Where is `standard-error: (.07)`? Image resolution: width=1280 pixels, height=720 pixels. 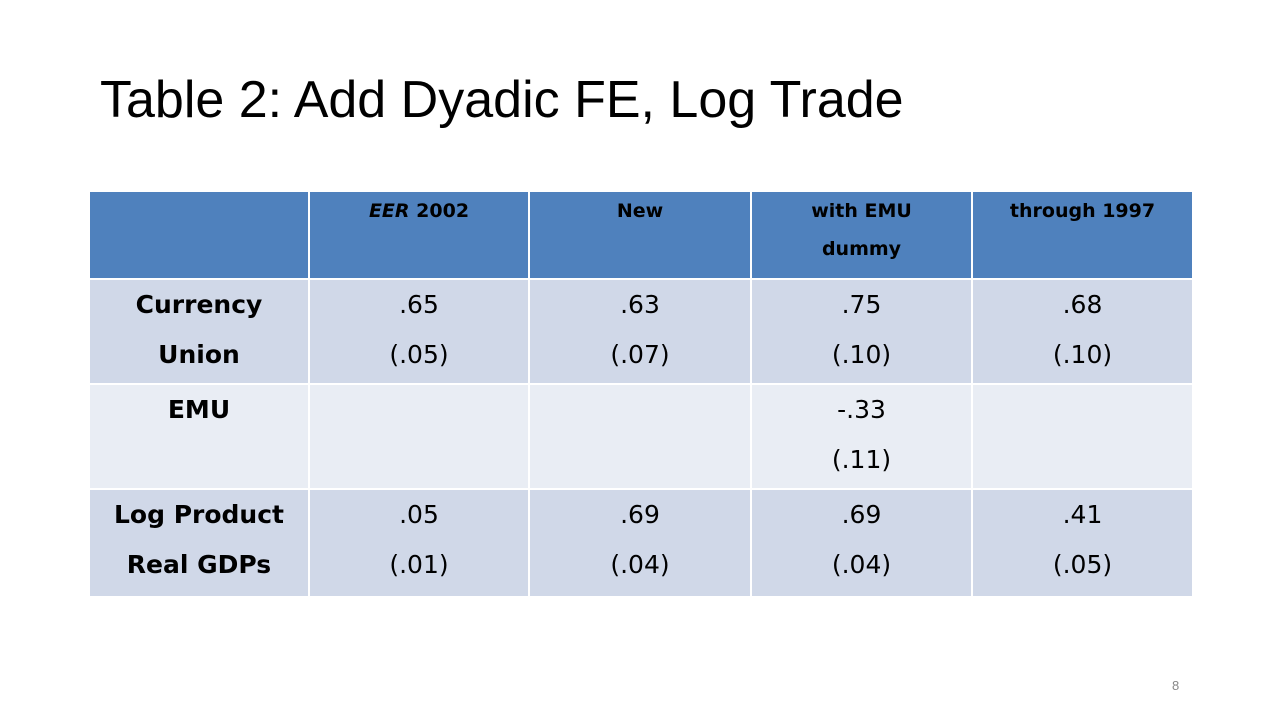 standard-error: (.07) is located at coordinates (640, 354).